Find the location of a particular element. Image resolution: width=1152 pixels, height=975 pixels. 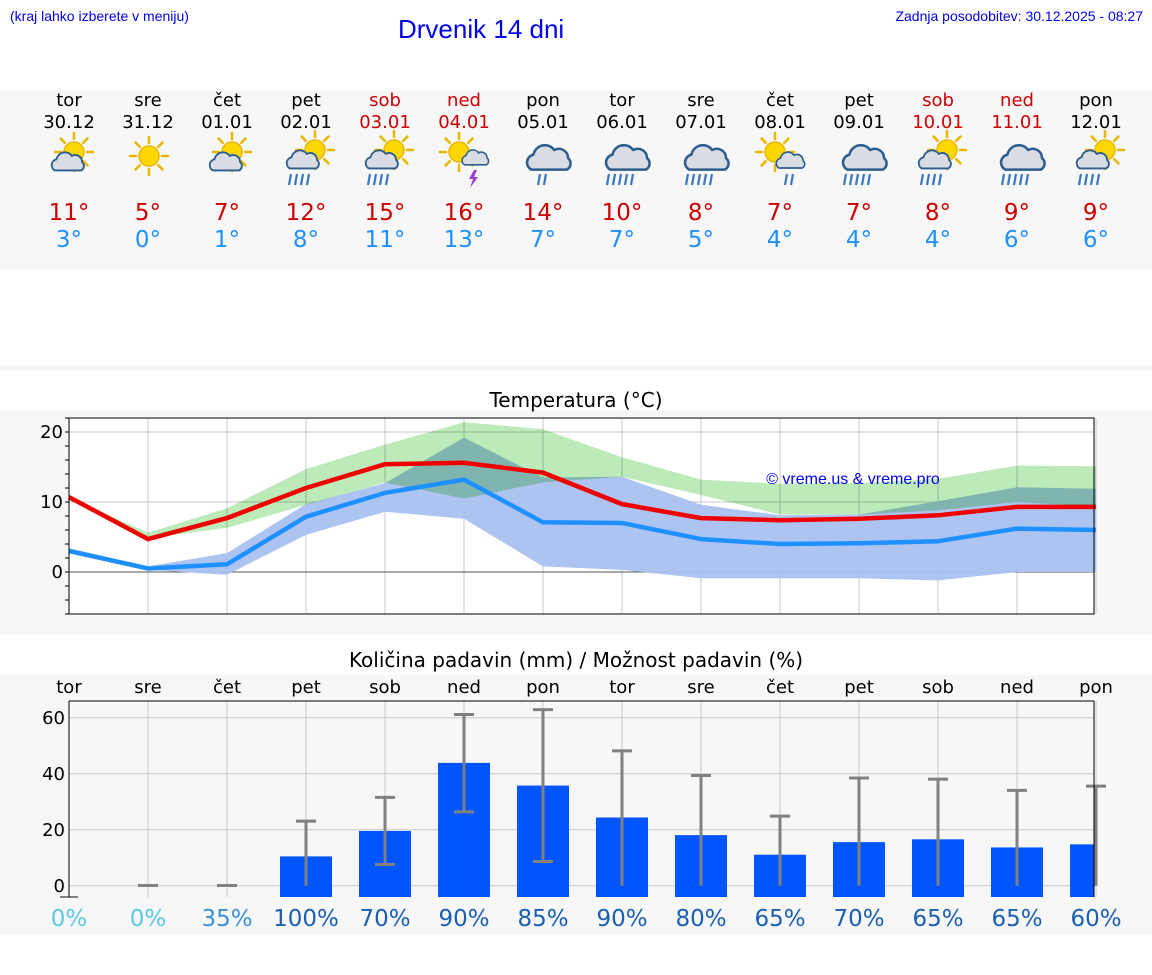

forecast-day-name: pet is located at coordinates (306, 100).